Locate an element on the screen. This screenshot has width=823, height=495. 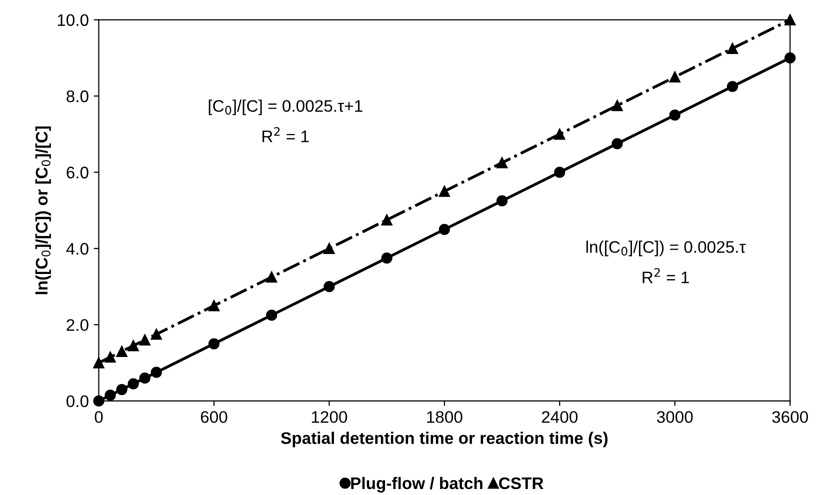
y-tick-label: 0.0 is located at coordinates (77, 401).